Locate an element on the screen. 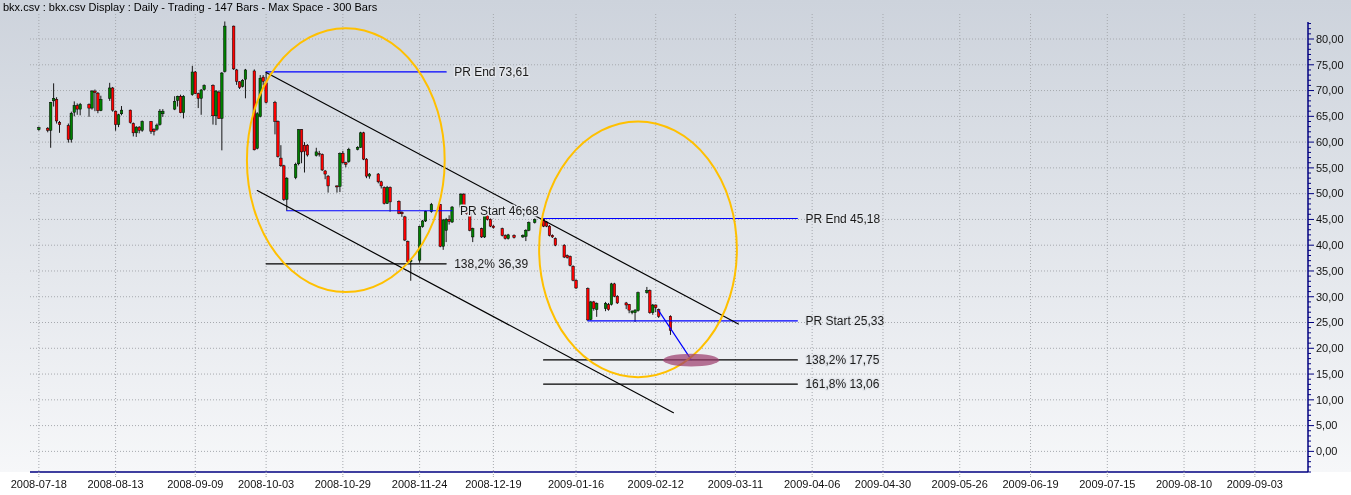 This screenshot has height=495, width=1351. x-tick-label: 2008-07-18 is located at coordinates (38, 484).